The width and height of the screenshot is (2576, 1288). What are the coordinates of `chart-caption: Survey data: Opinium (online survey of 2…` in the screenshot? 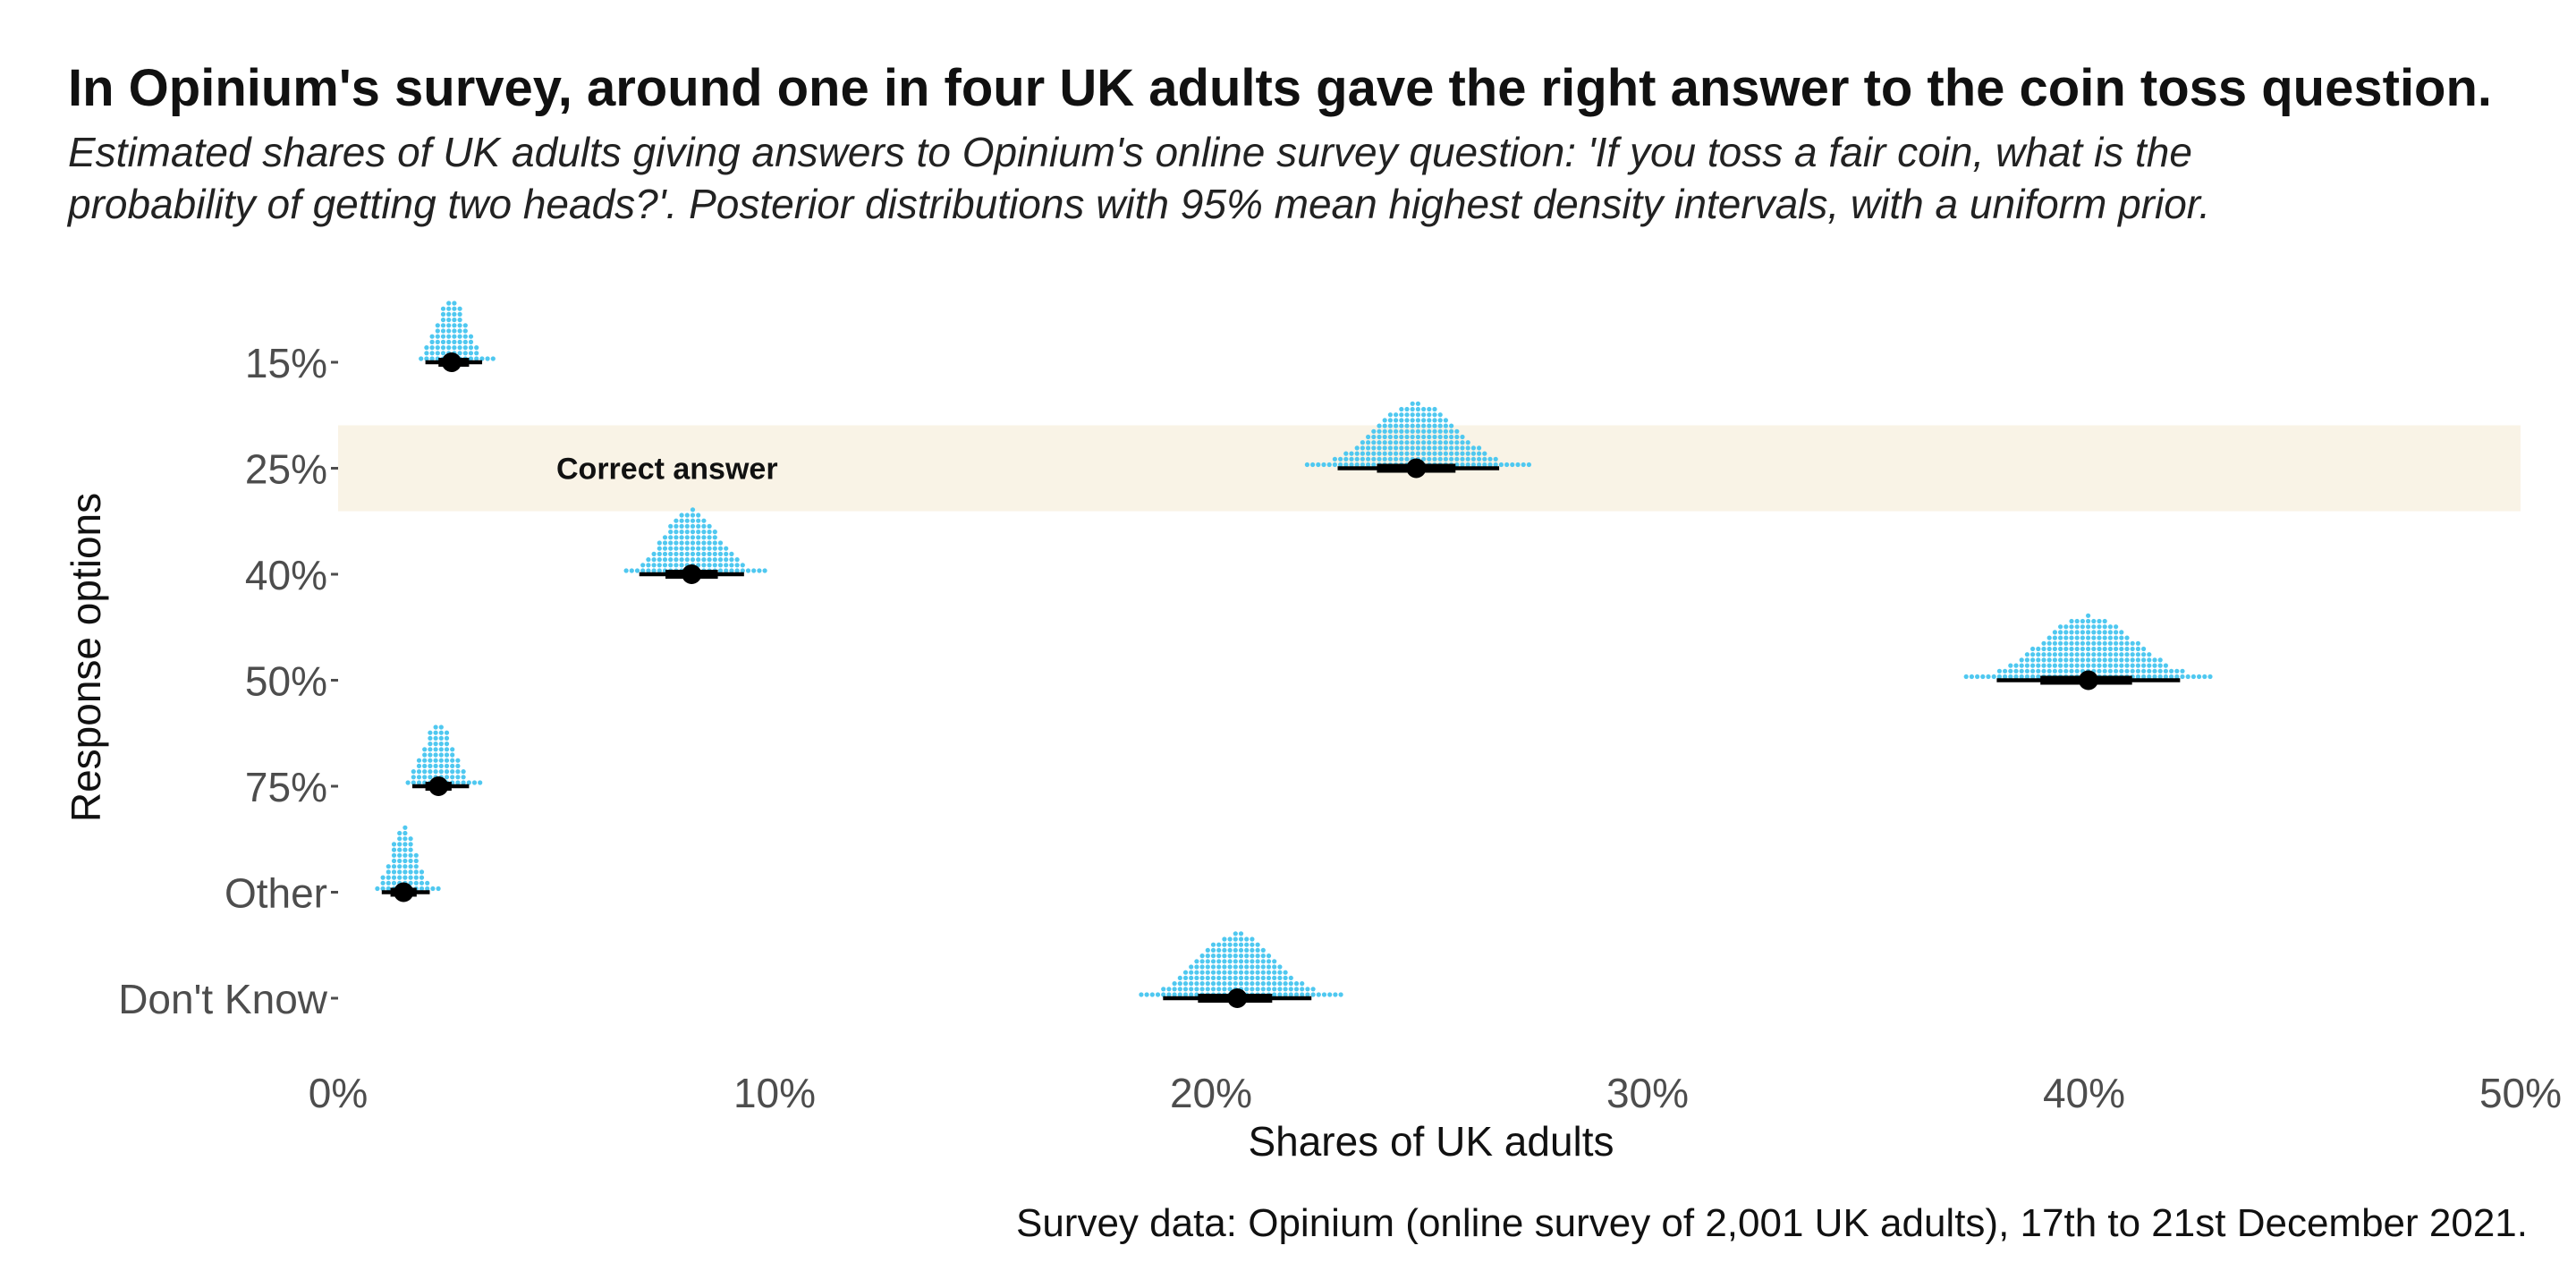 It's located at (1772, 1223).